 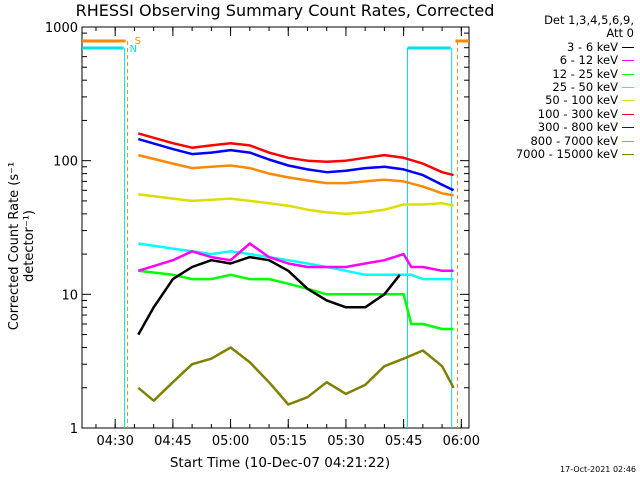 What do you see at coordinates (69, 295) in the screenshot?
I see `y-tick-label: 10` at bounding box center [69, 295].